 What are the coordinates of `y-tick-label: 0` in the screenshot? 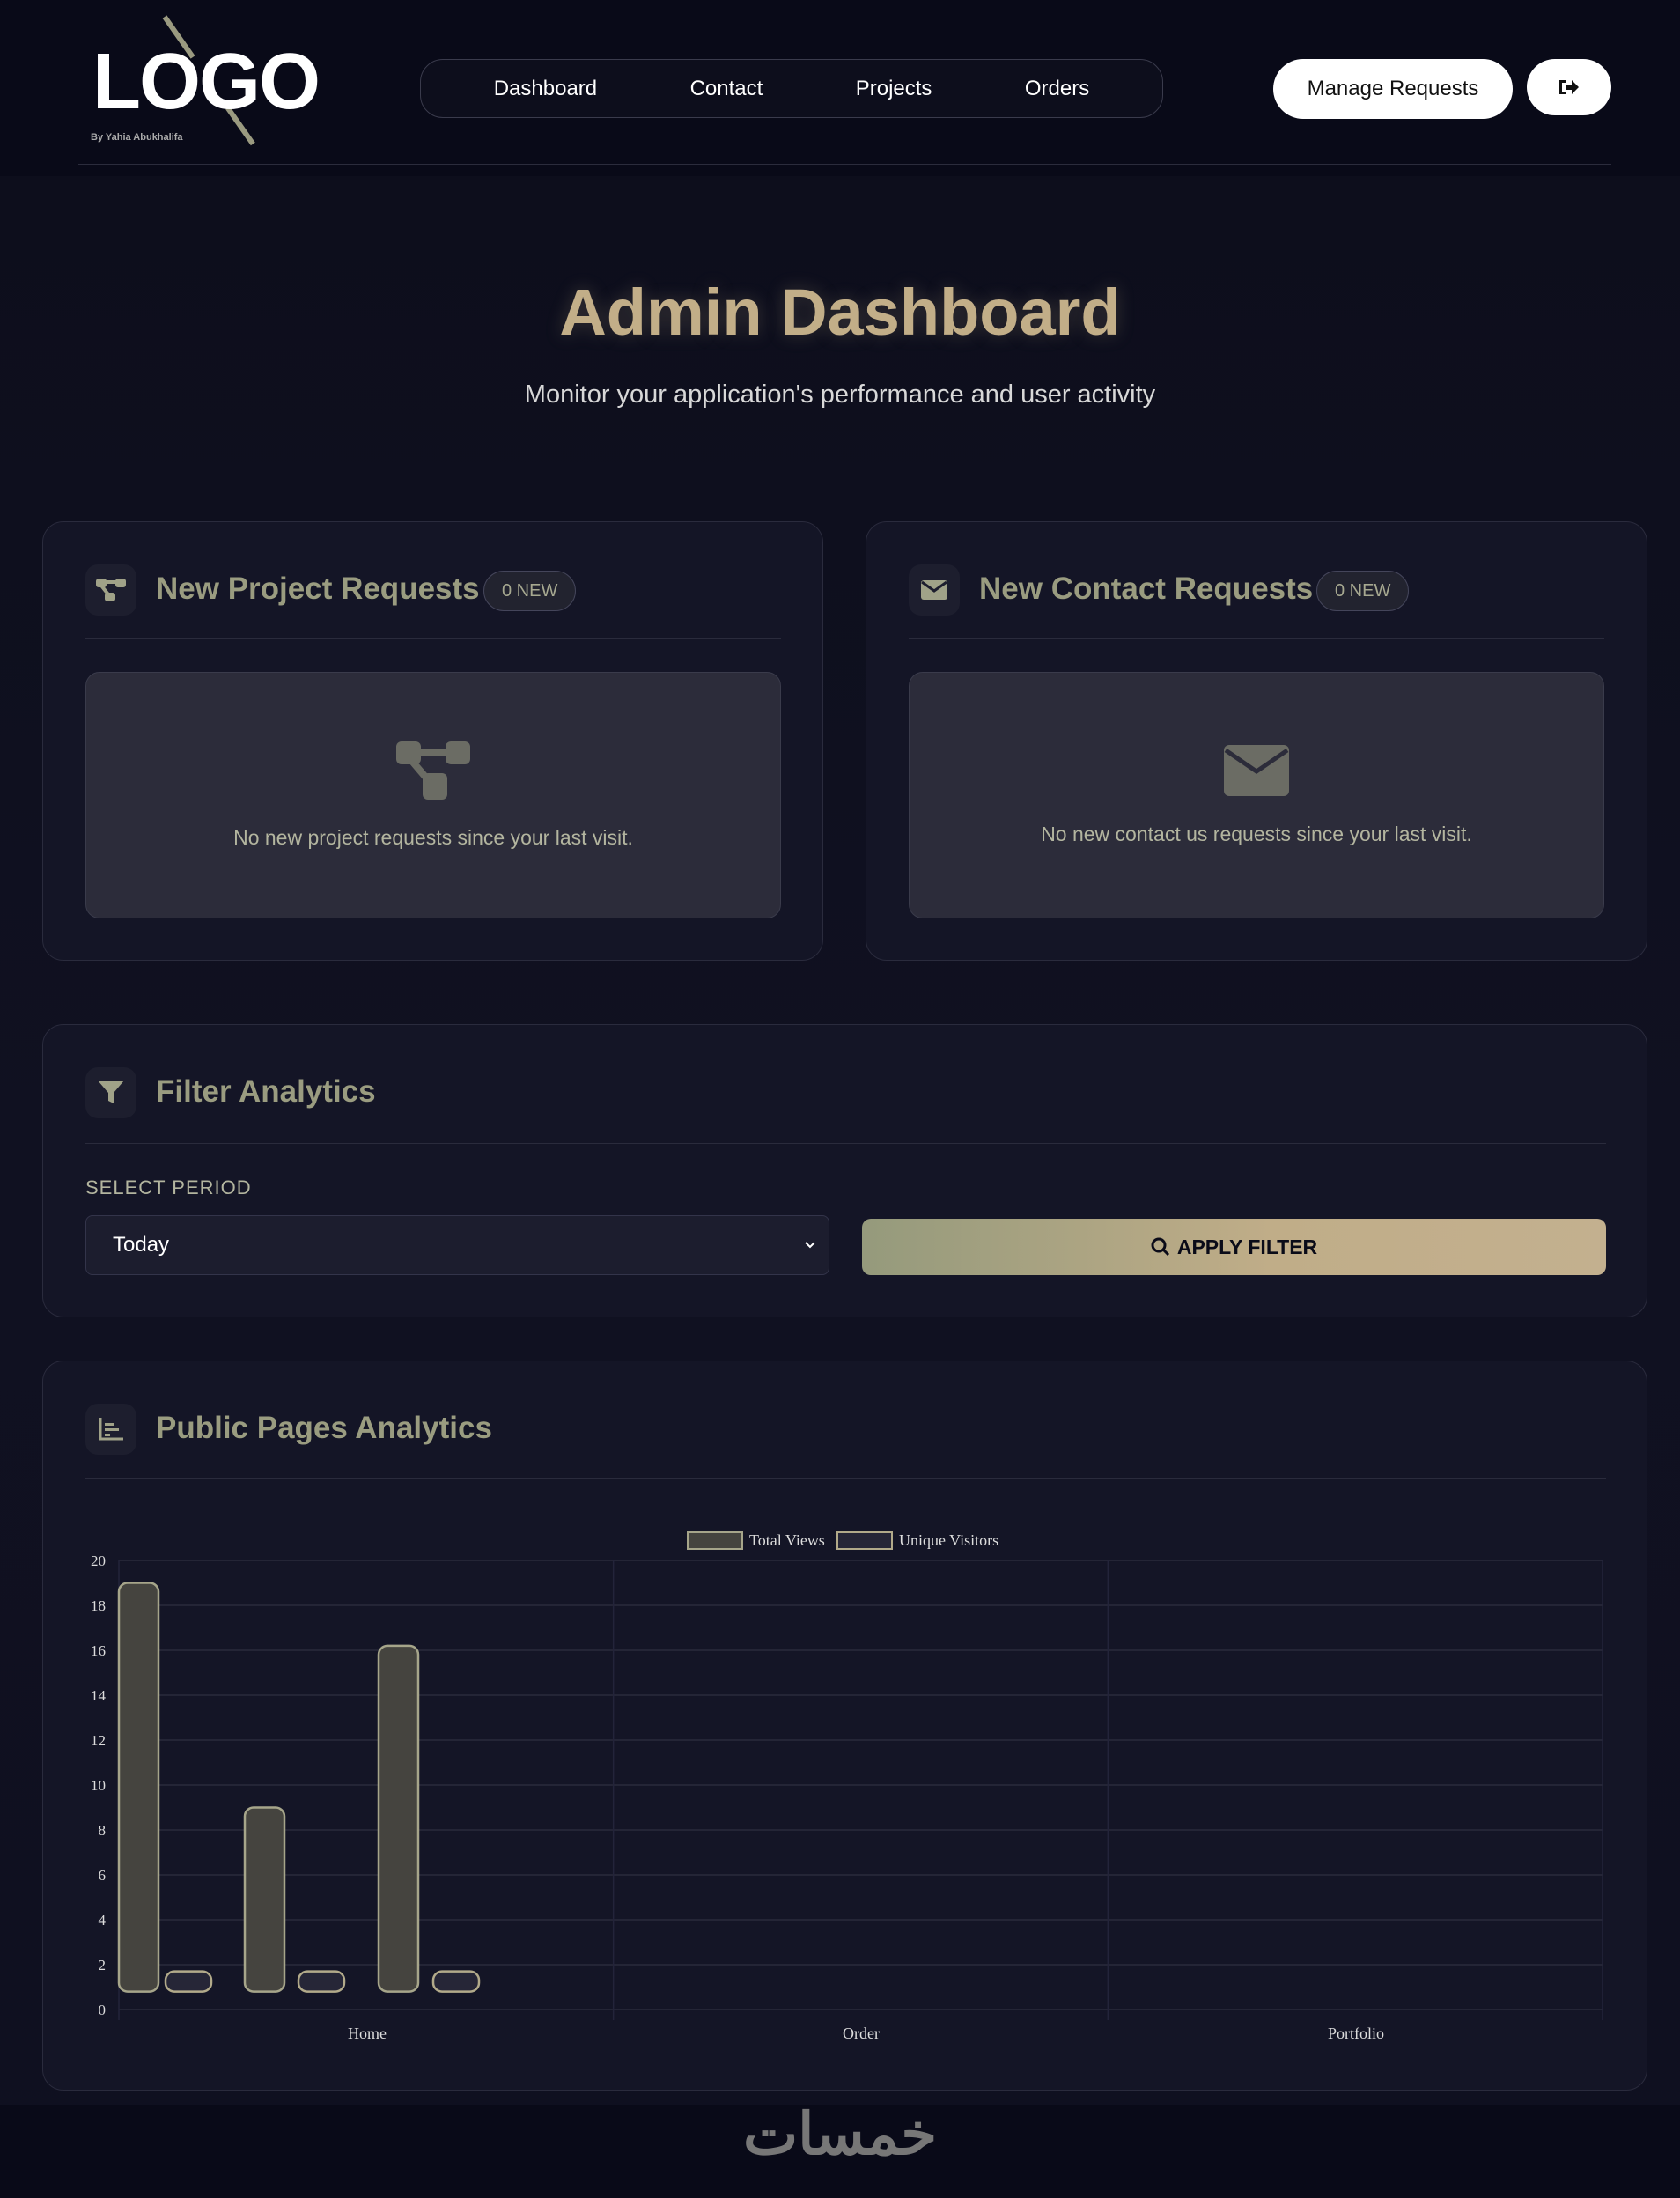 It's located at (103, 2010).